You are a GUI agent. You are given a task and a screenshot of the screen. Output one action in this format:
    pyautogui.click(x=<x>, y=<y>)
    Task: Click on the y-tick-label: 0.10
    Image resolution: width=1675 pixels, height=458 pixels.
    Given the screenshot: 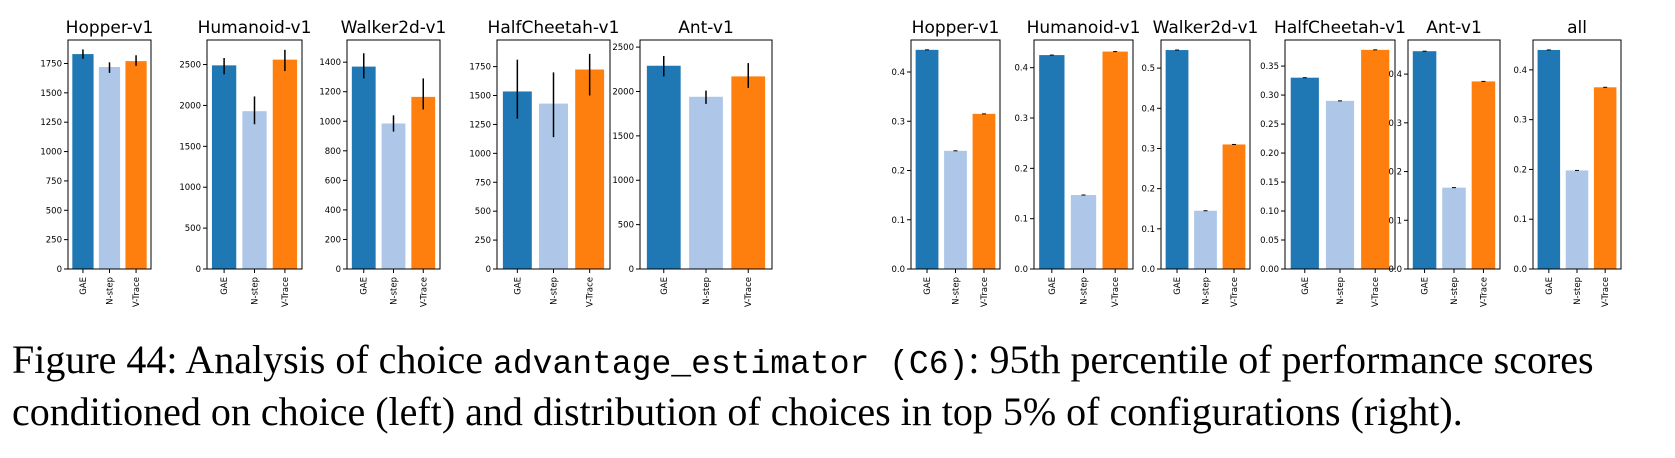 What is the action you would take?
    pyautogui.click(x=1269, y=212)
    